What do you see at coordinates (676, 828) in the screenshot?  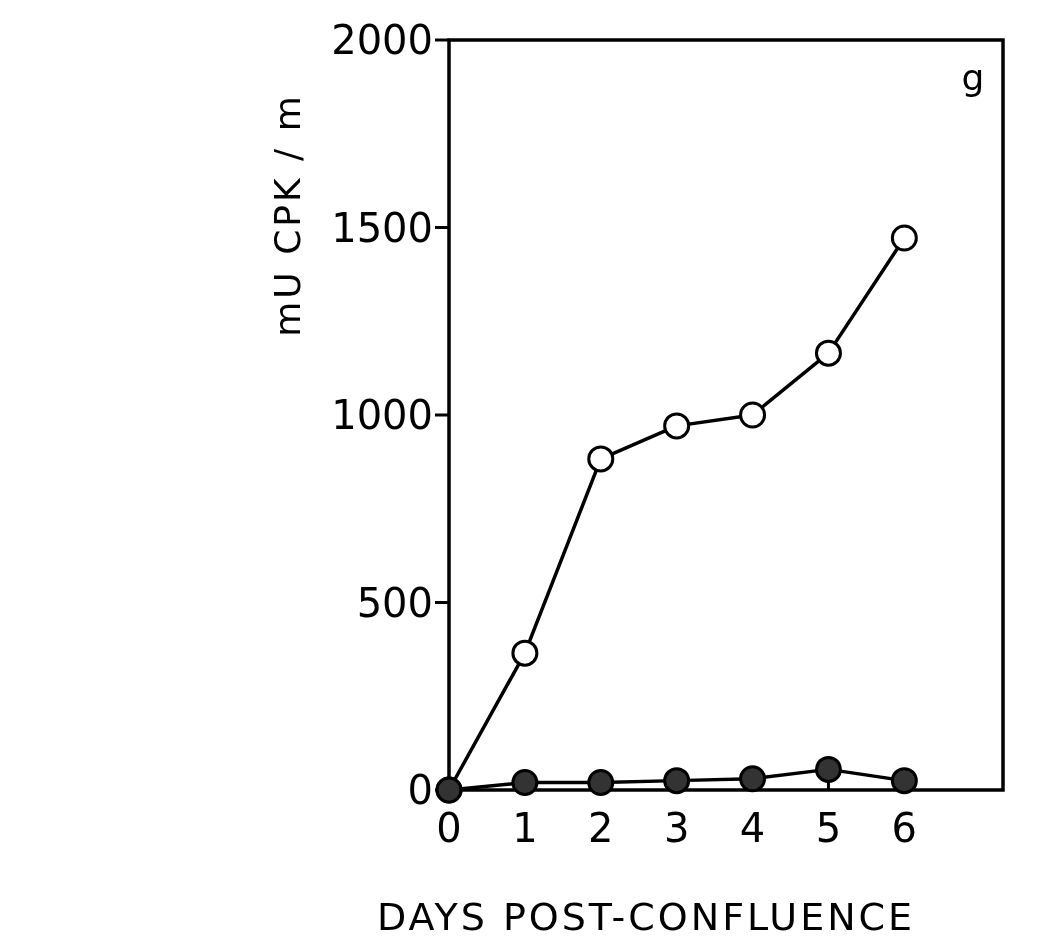 I see `x-tick-label: 3` at bounding box center [676, 828].